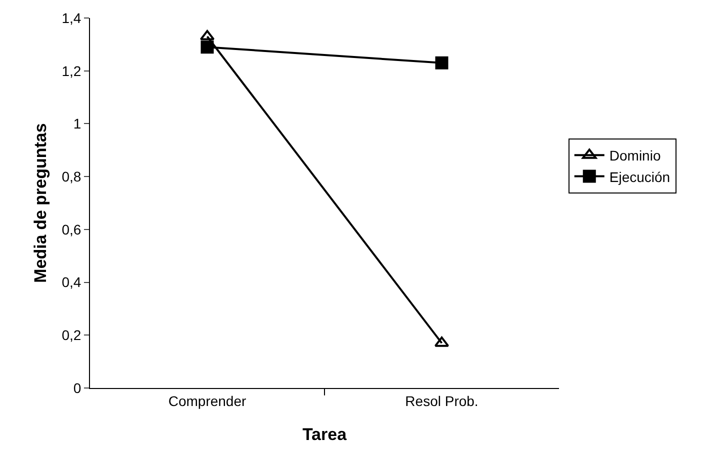 Image resolution: width=719 pixels, height=468 pixels. I want to click on y-axis-title: Media de preguntas, so click(40, 203).